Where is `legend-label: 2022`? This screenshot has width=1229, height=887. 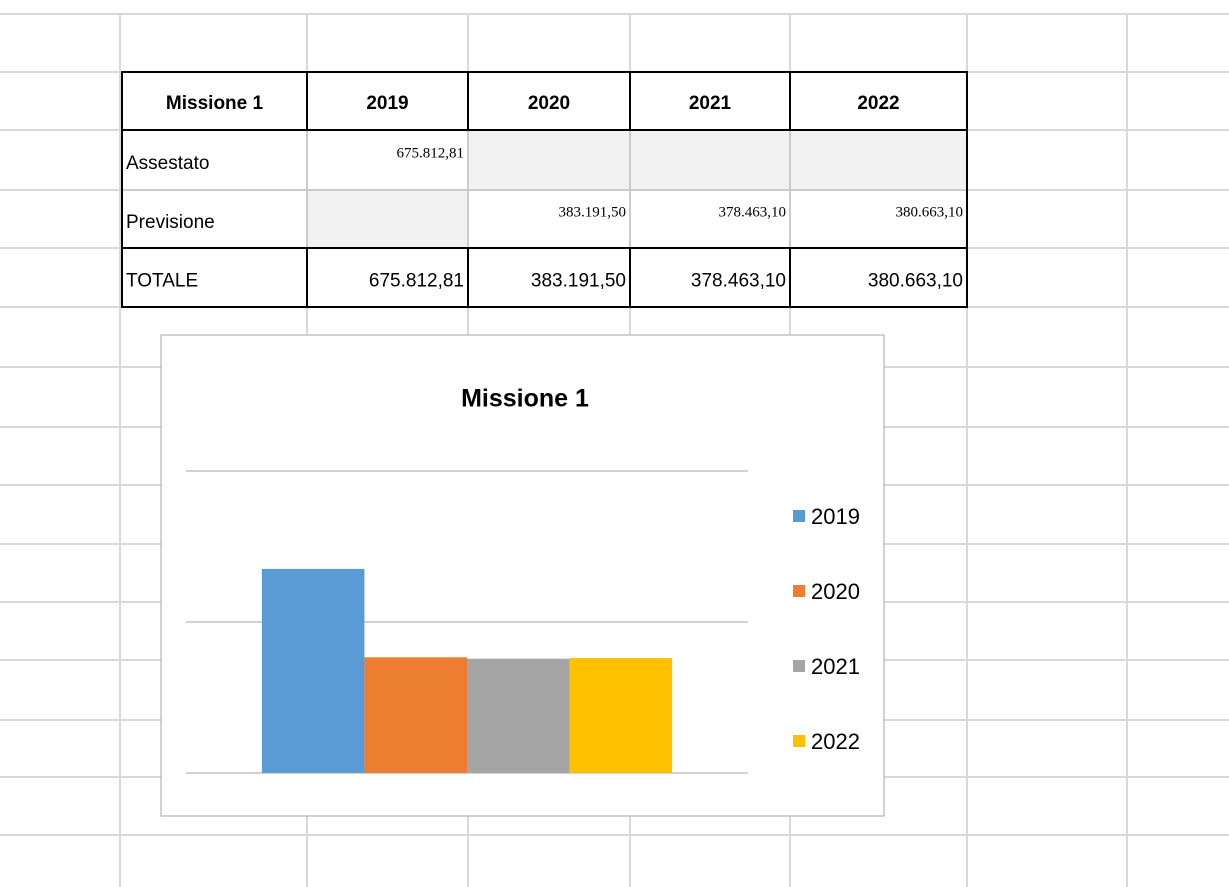
legend-label: 2022 is located at coordinates (835, 741).